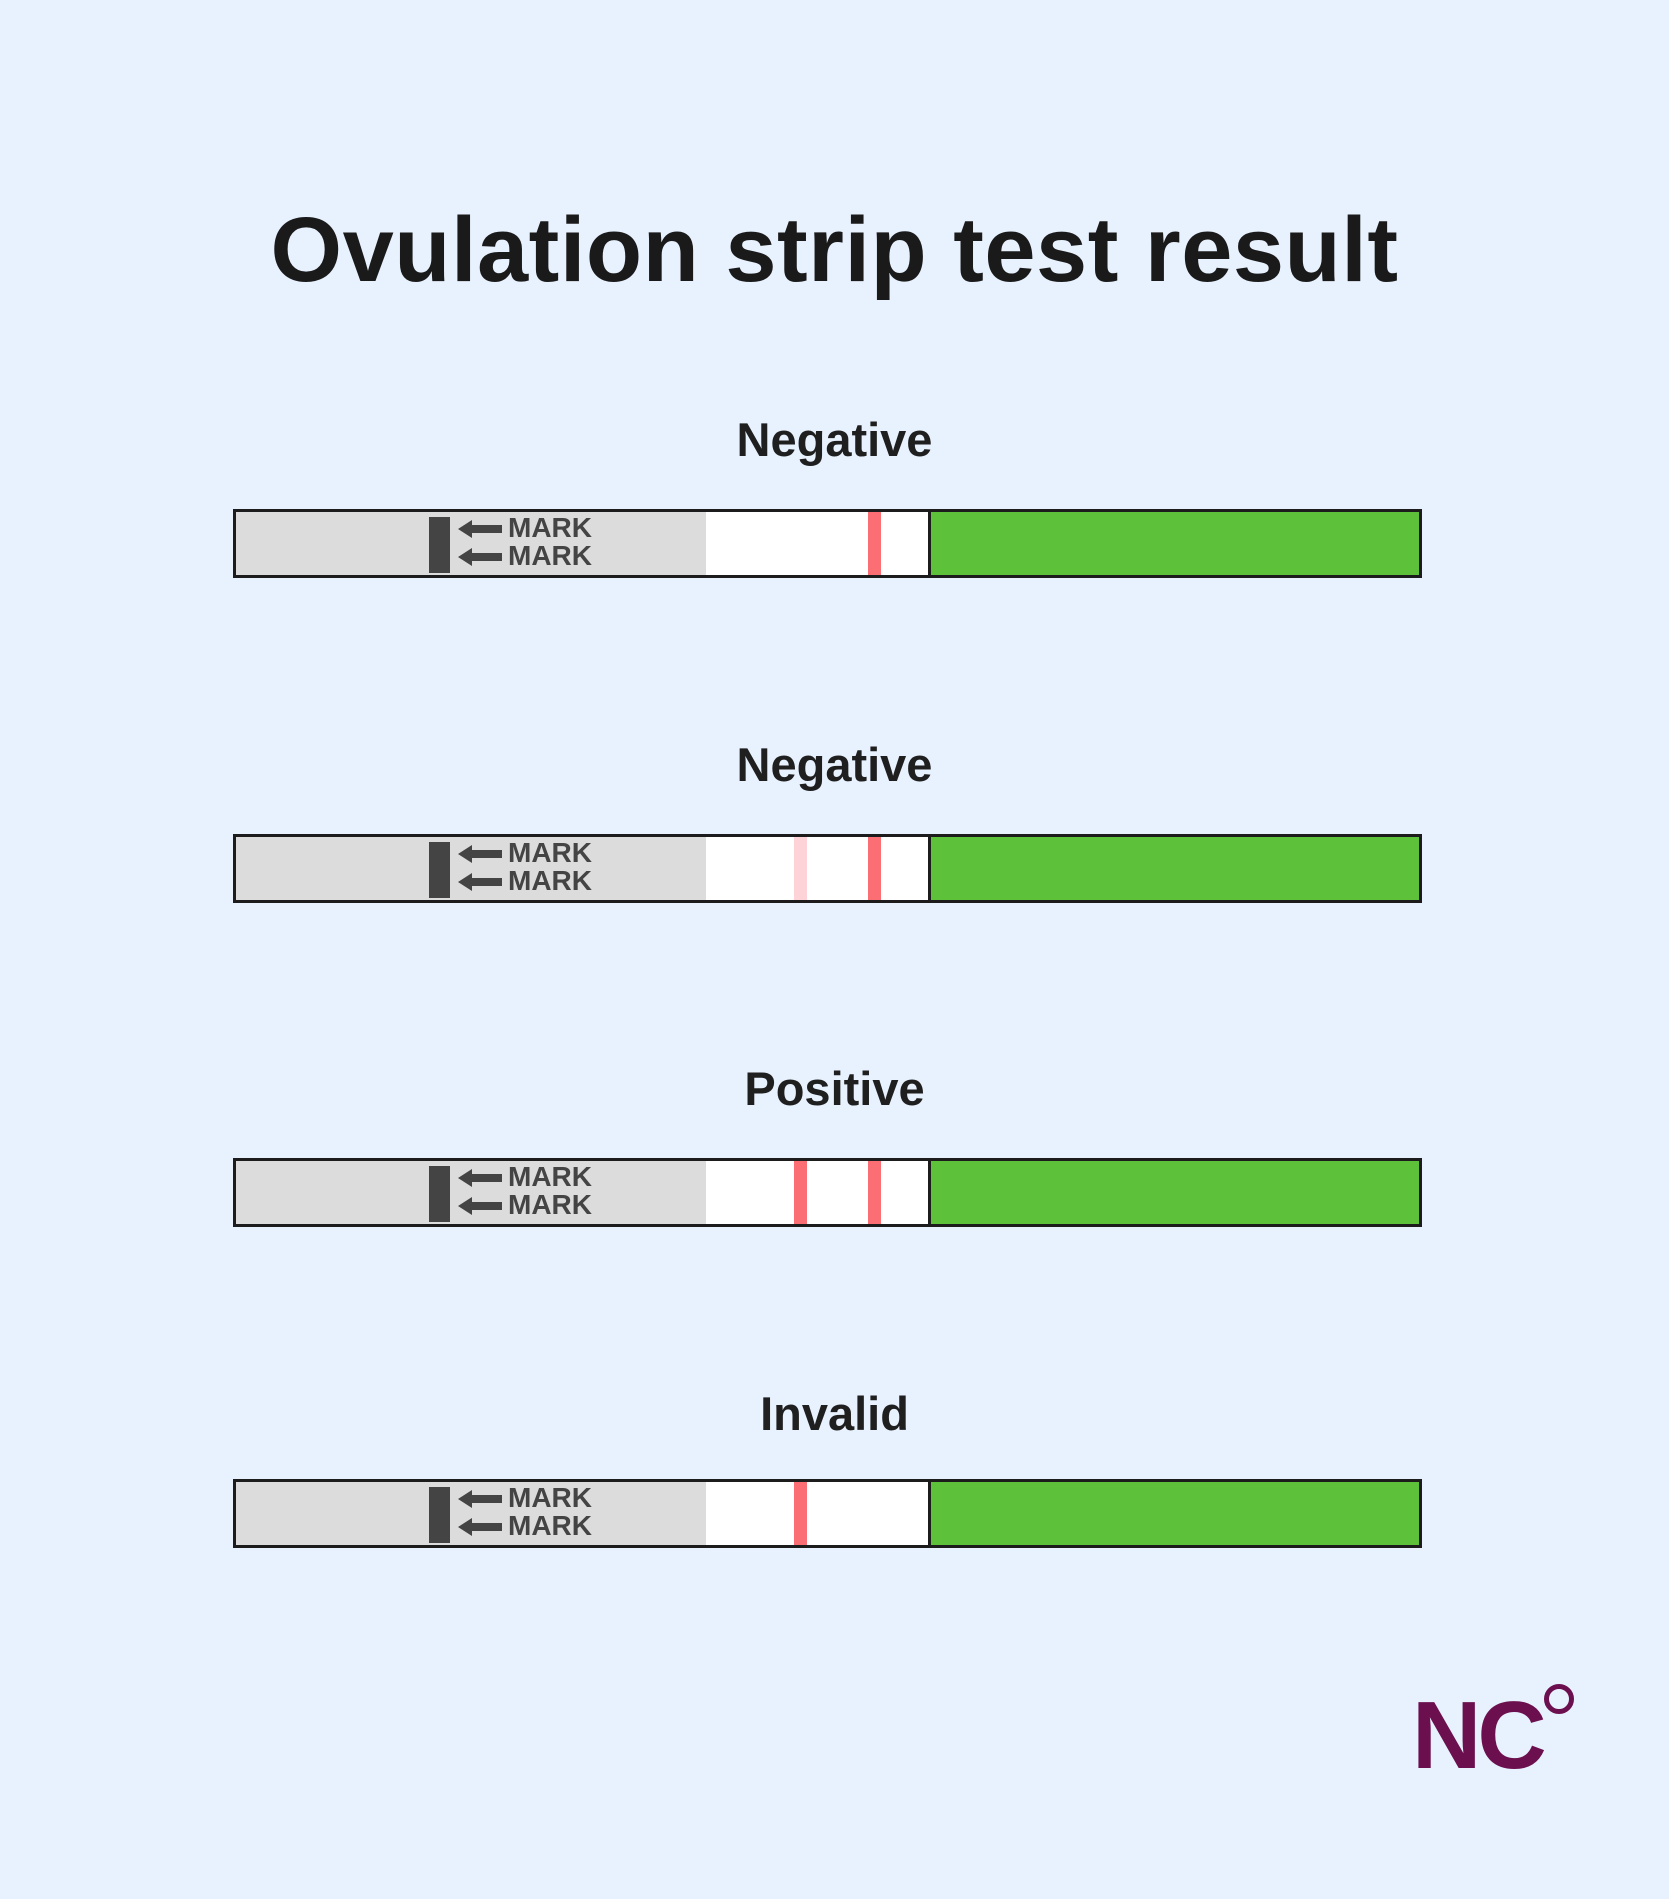 This screenshot has width=1669, height=1899. I want to click on logo-text: NC, so click(1479, 1735).